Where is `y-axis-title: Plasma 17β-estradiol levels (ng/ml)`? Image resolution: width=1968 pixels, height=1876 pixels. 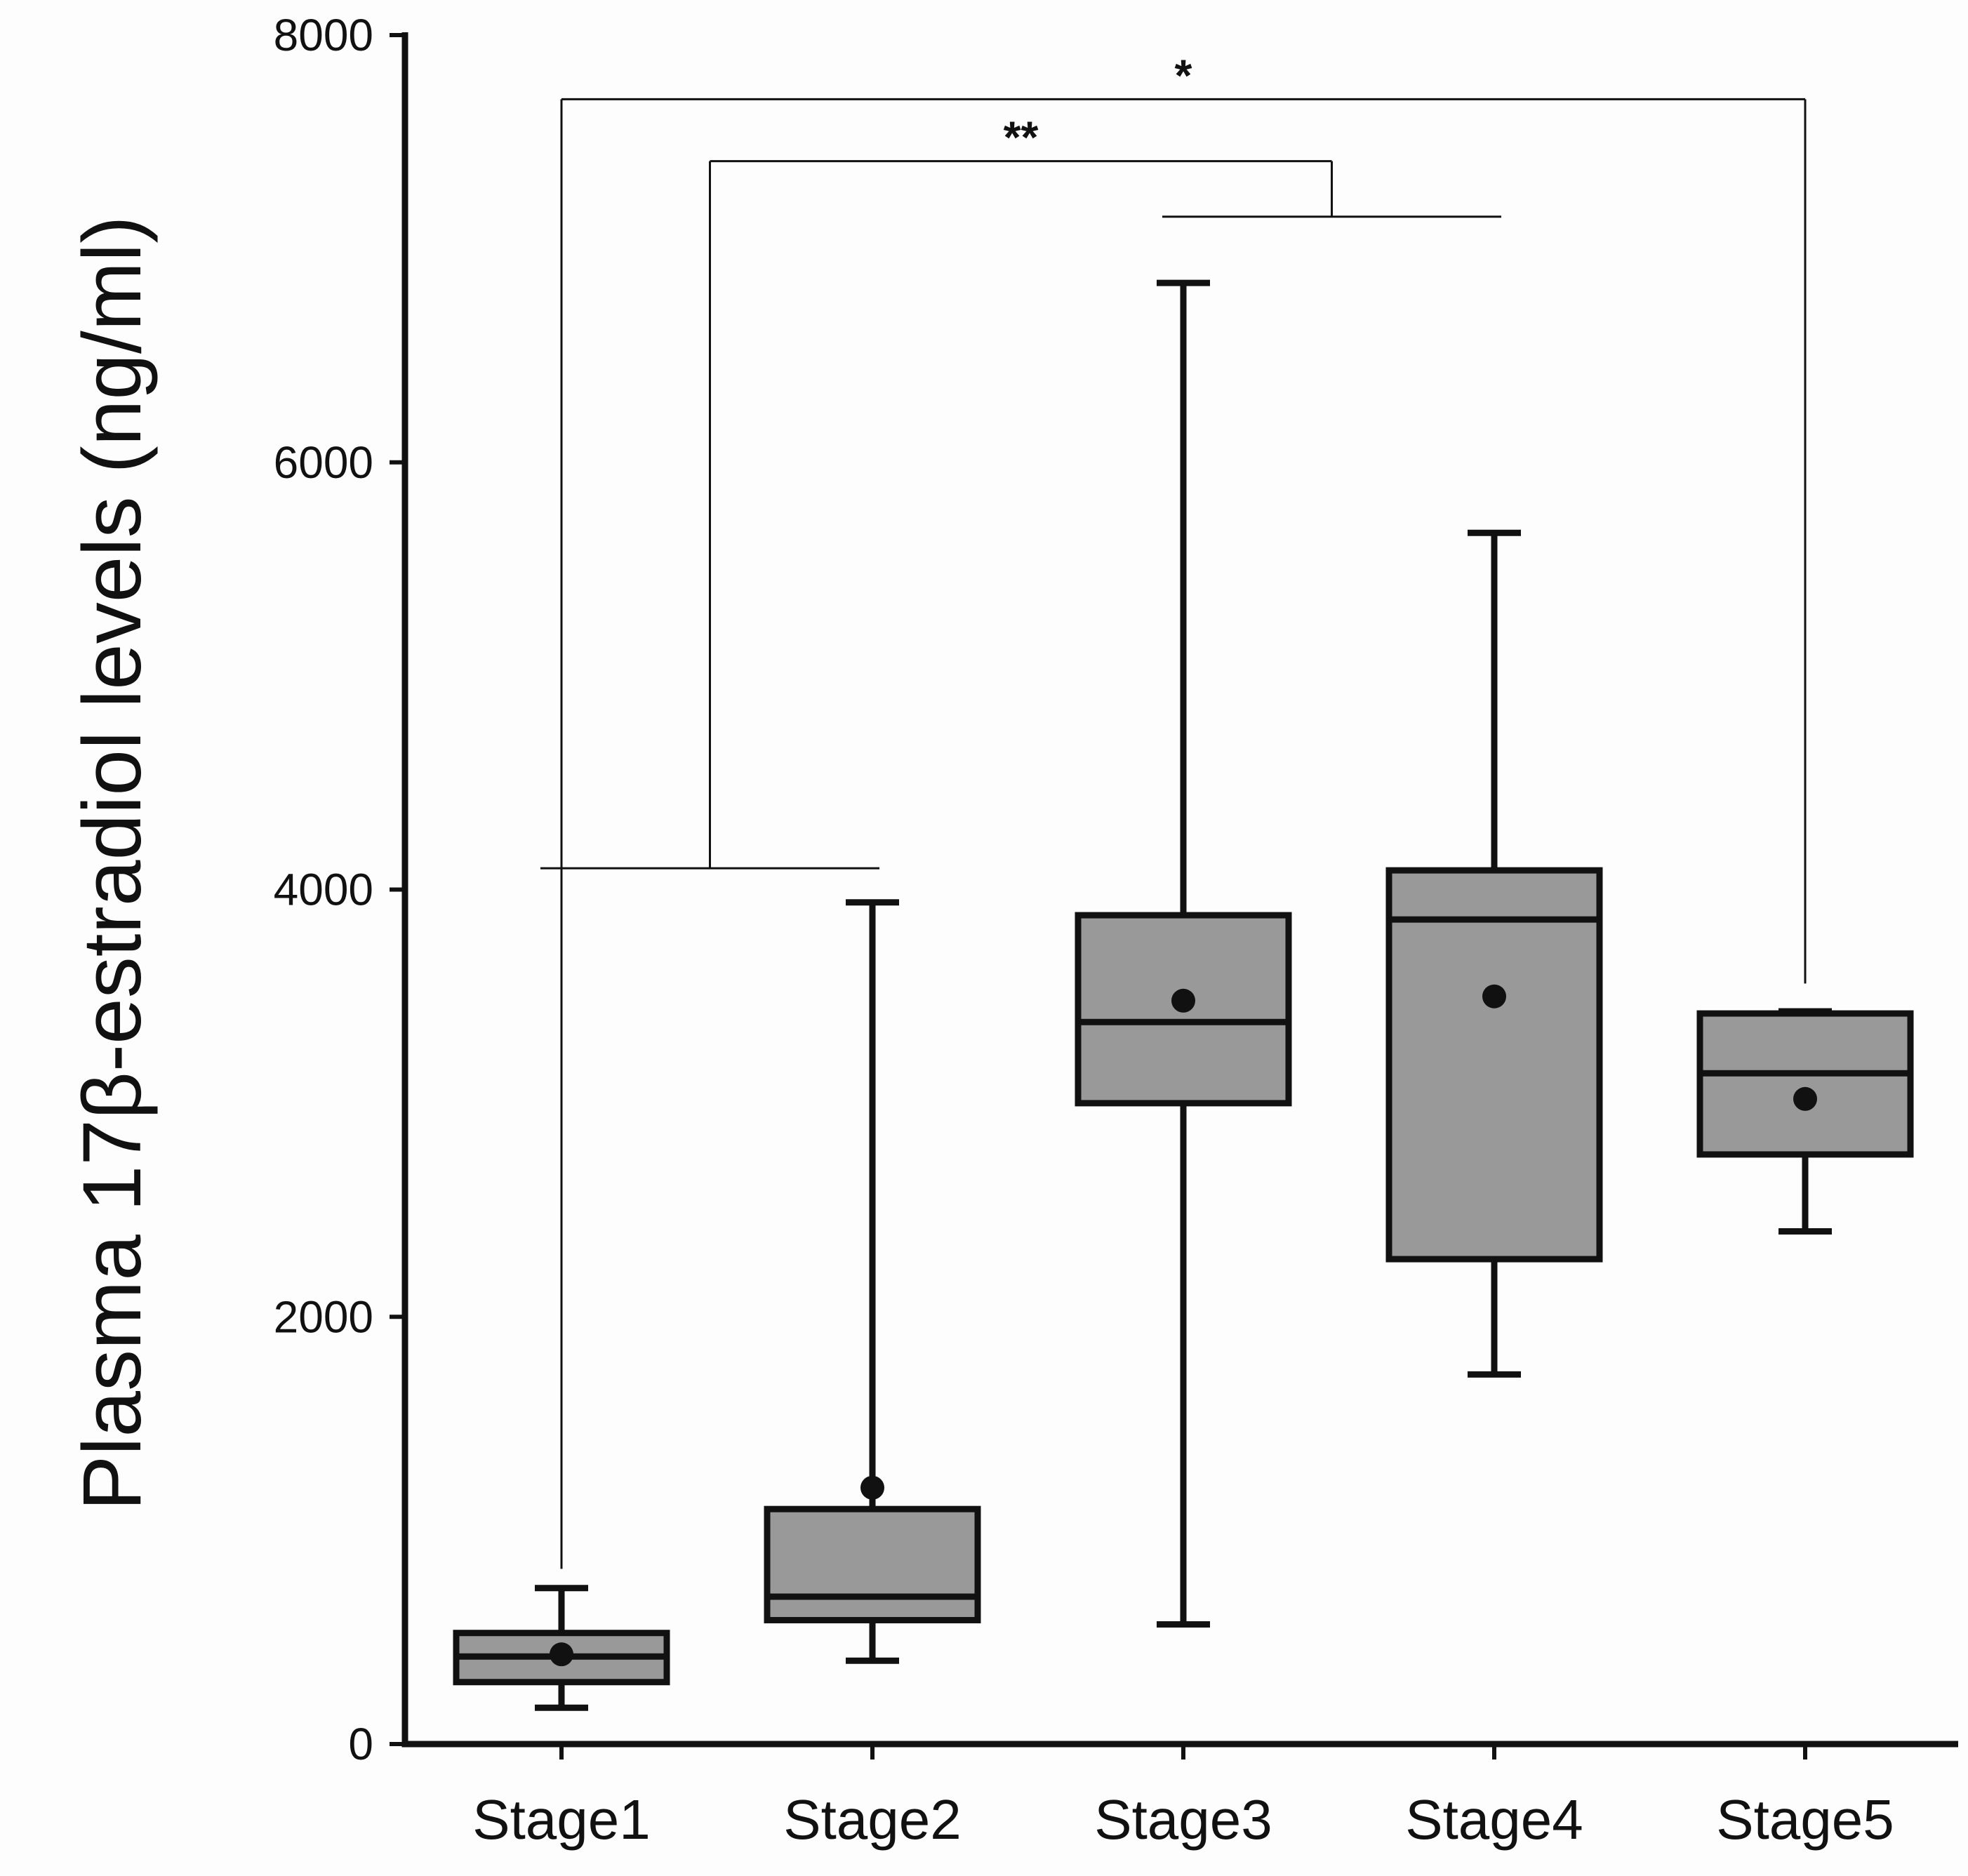
y-axis-title: Plasma 17β-estradiol levels (ng/ml) is located at coordinates (112, 862).